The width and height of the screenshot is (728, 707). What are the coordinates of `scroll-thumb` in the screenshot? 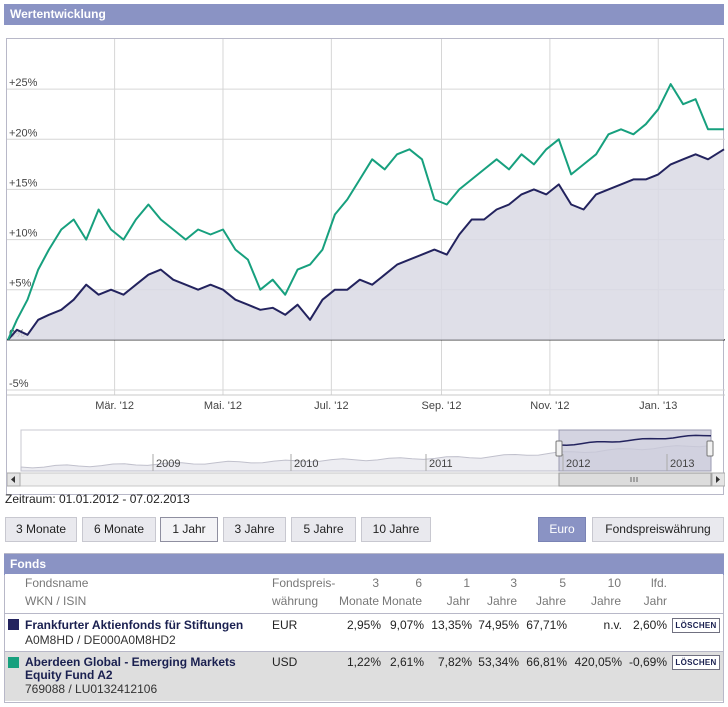 It's located at (635, 479).